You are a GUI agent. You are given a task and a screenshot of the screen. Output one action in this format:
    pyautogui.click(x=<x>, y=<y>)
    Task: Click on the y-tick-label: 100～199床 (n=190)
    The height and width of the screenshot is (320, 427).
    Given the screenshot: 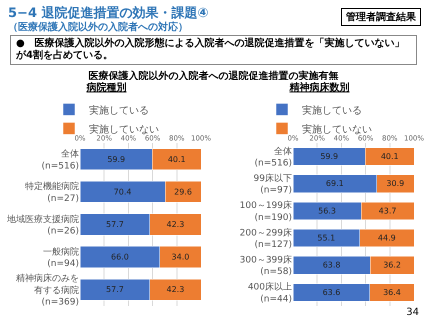 What is the action you would take?
    pyautogui.click(x=266, y=211)
    